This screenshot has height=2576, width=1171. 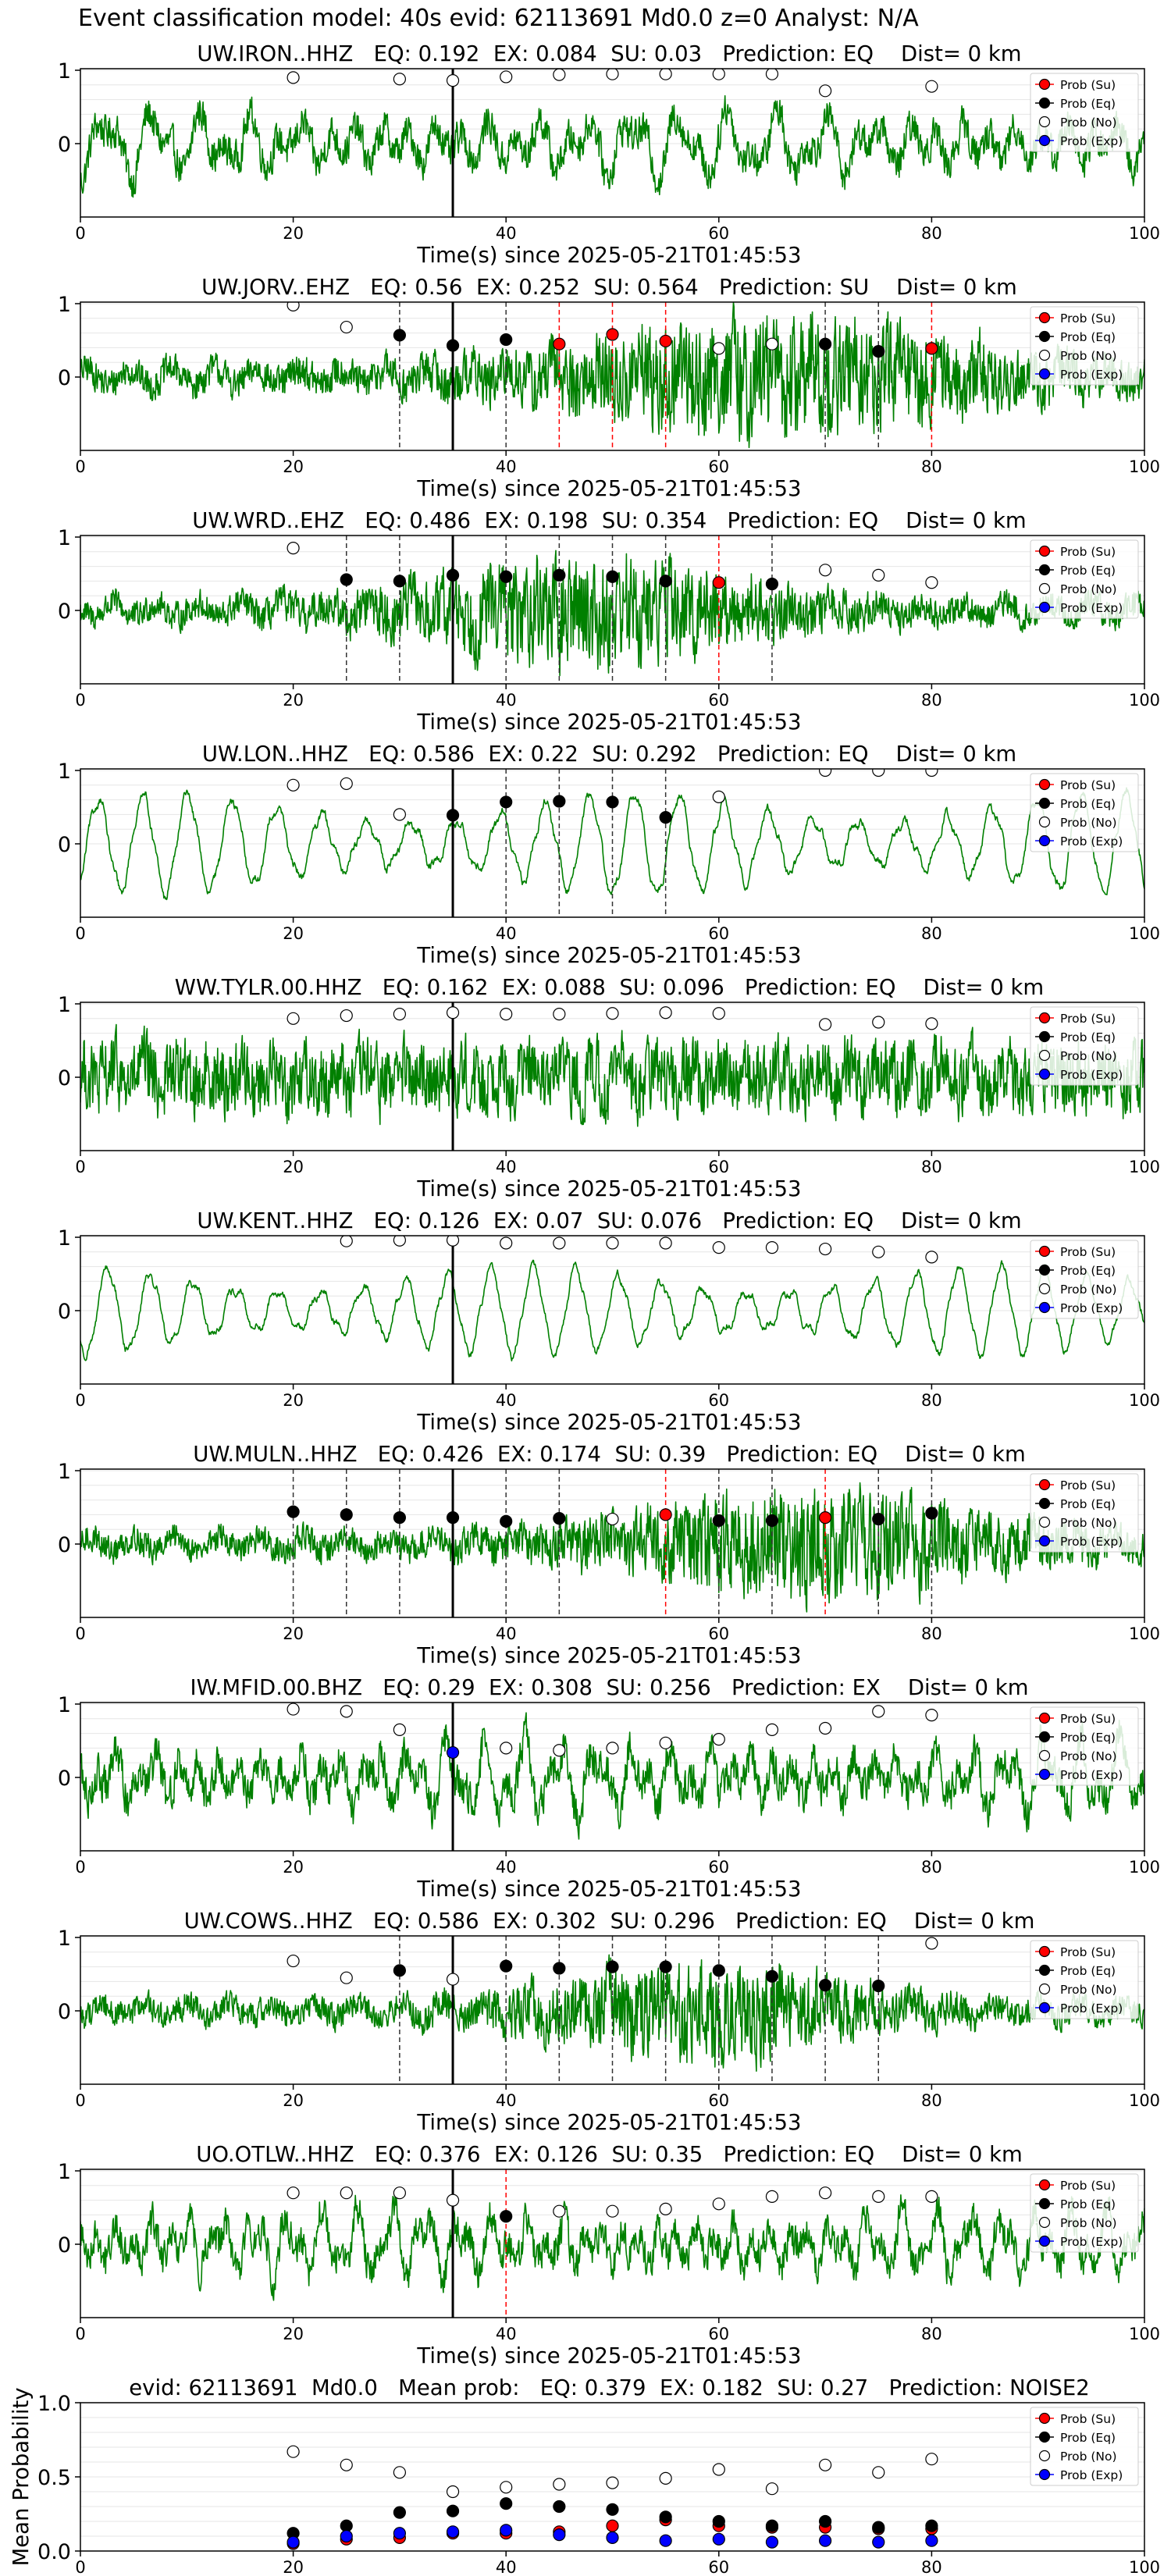 I want to click on y-tick-label: 1.0, so click(x=54, y=2404).